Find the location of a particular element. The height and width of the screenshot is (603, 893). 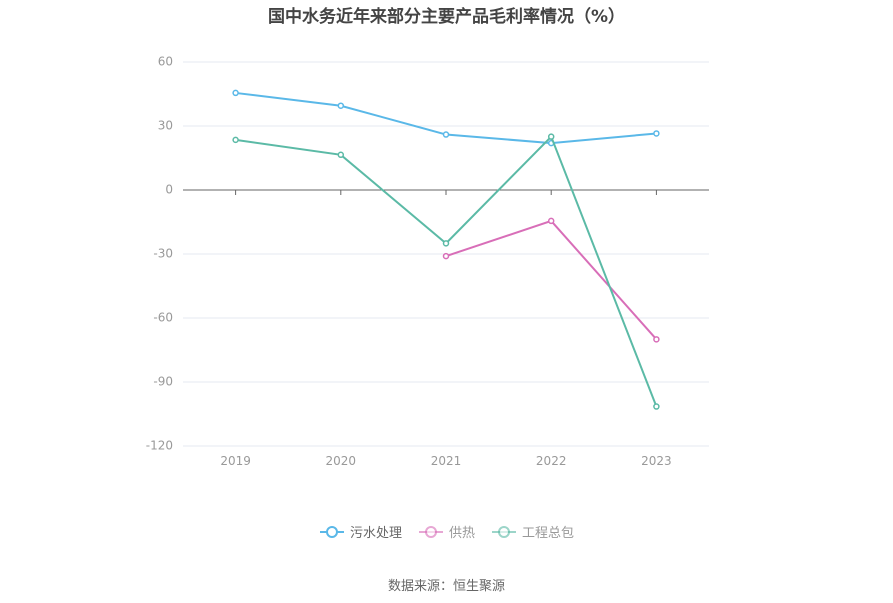

x-tick-label: 2022 is located at coordinates (551, 461).